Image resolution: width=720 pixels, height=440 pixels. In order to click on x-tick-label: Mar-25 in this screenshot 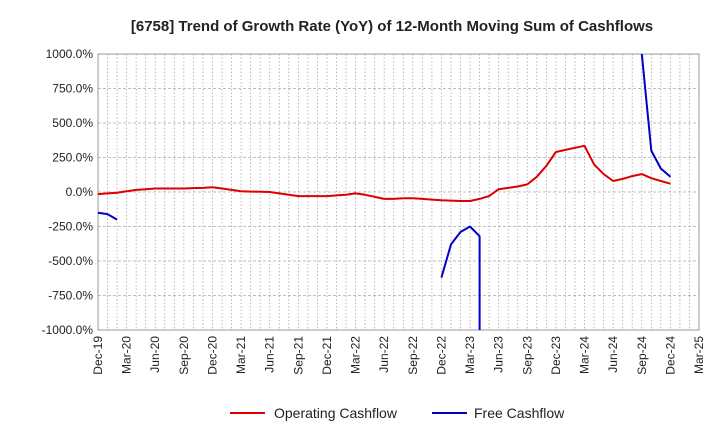, I will do `click(699, 355)`.